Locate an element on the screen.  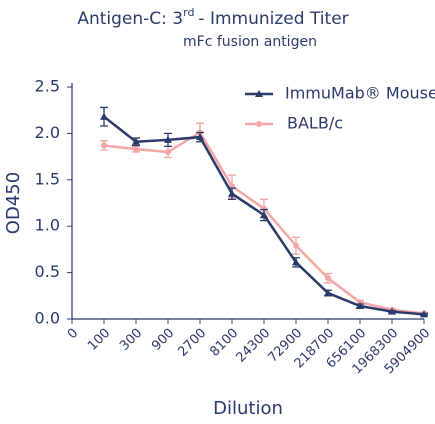
title-superscript: rd is located at coordinates (188, 12).